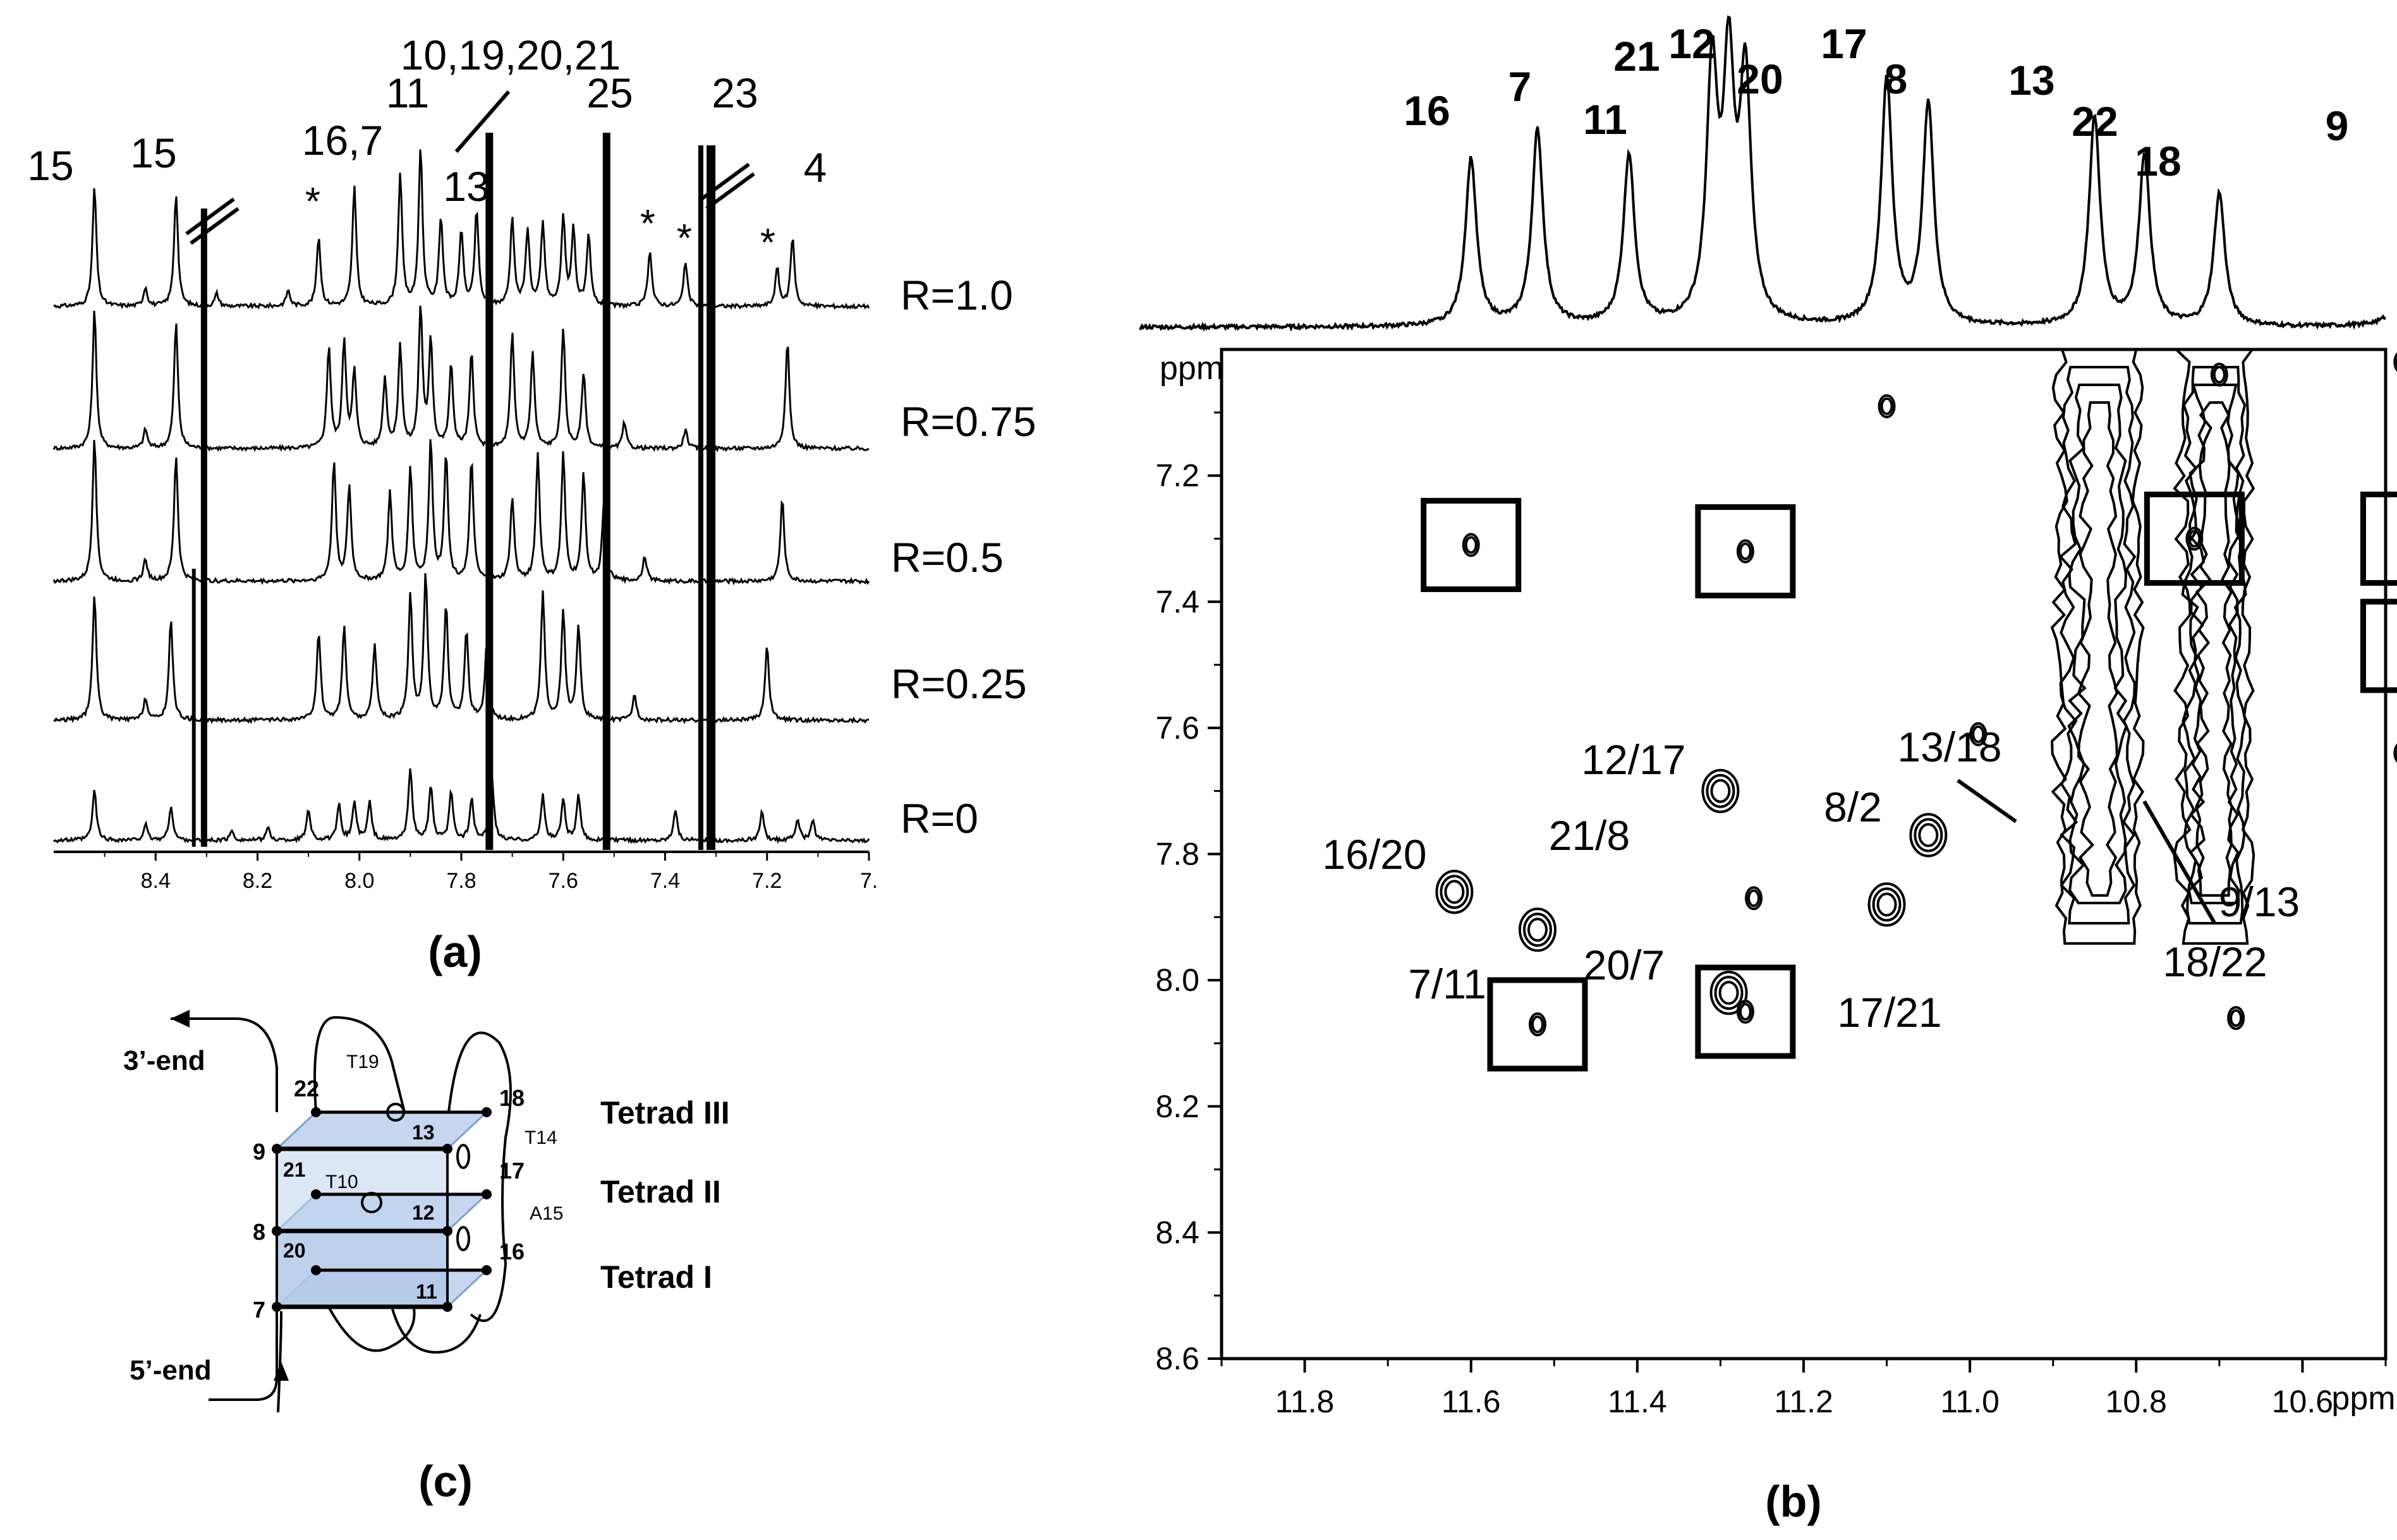  I want to click on node-label-11: 11, so click(426, 1291).